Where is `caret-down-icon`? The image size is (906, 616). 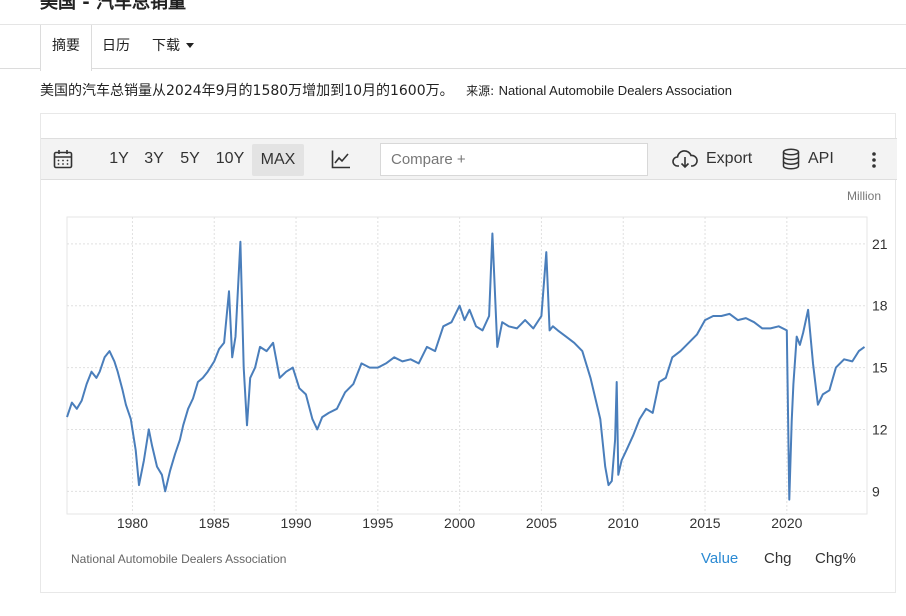
caret-down-icon is located at coordinates (190, 45).